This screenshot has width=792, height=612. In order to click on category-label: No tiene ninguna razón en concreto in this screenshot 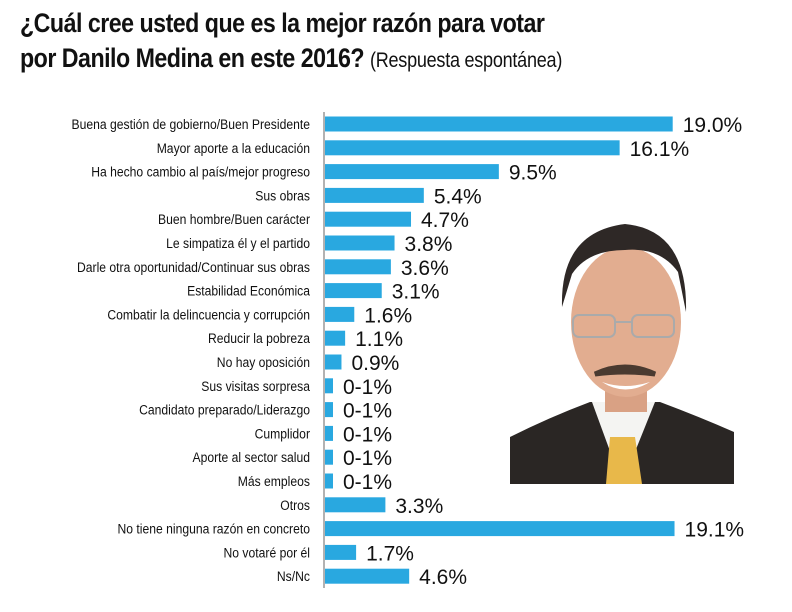, I will do `click(214, 529)`.